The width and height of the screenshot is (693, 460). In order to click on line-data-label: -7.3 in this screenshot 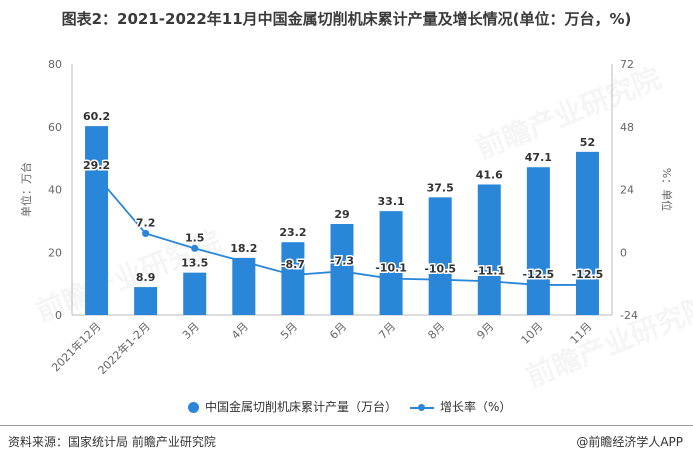, I will do `click(342, 260)`.